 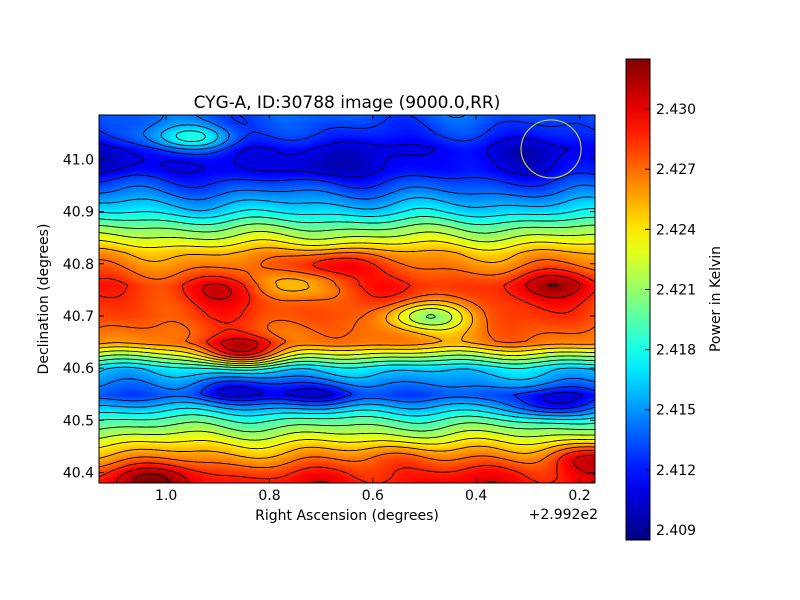 I want to click on x-tick-label: 0.6, so click(x=373, y=496).